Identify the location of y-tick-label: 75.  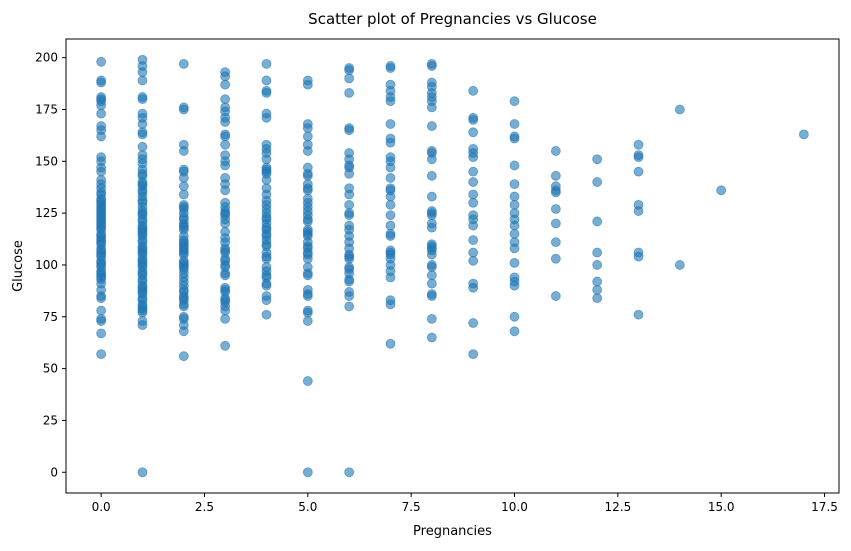
(50, 317).